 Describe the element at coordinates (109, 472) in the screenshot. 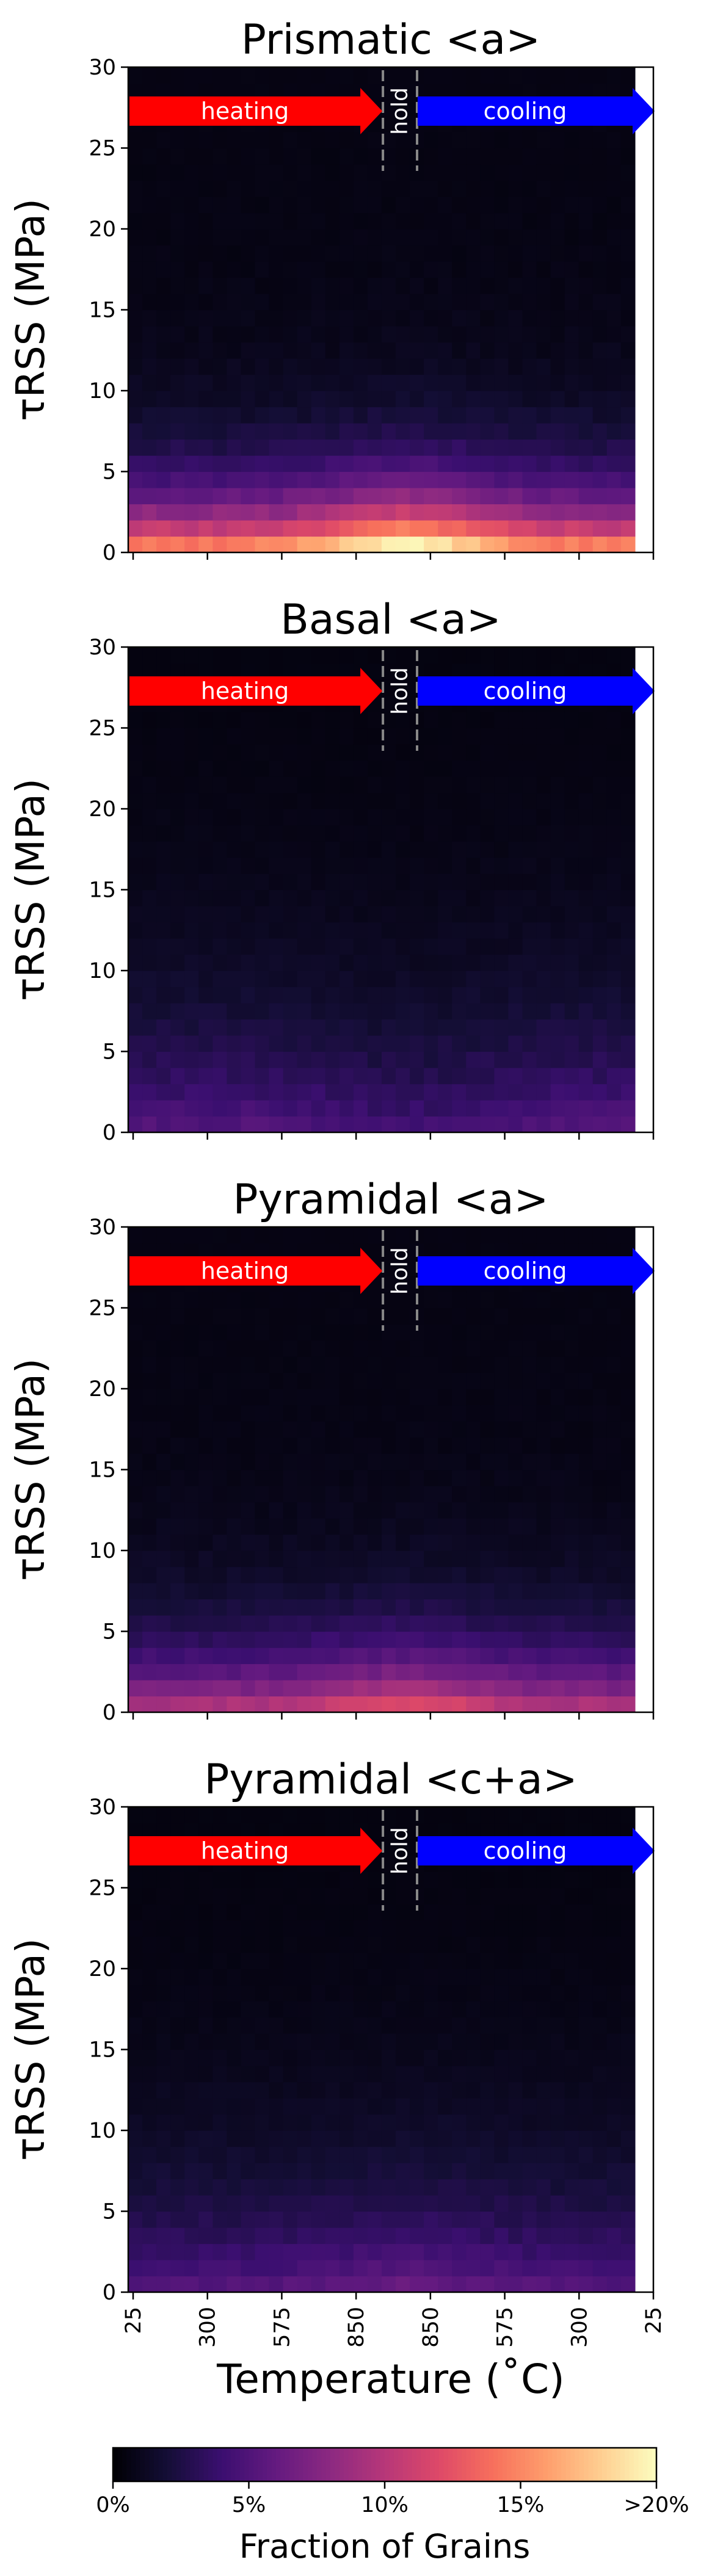

I see `y-tick-label: 5` at that location.